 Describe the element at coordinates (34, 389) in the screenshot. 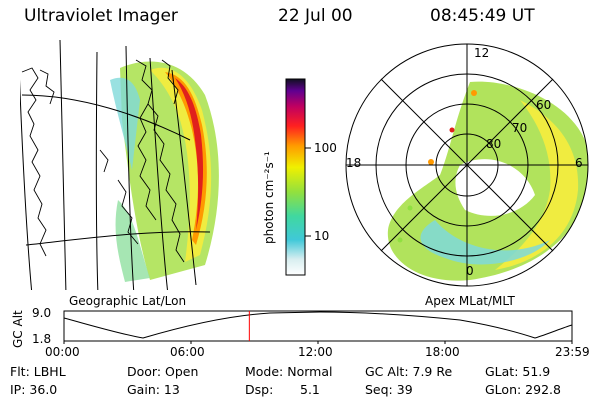

I see `info-ip: IP: 36.0` at that location.